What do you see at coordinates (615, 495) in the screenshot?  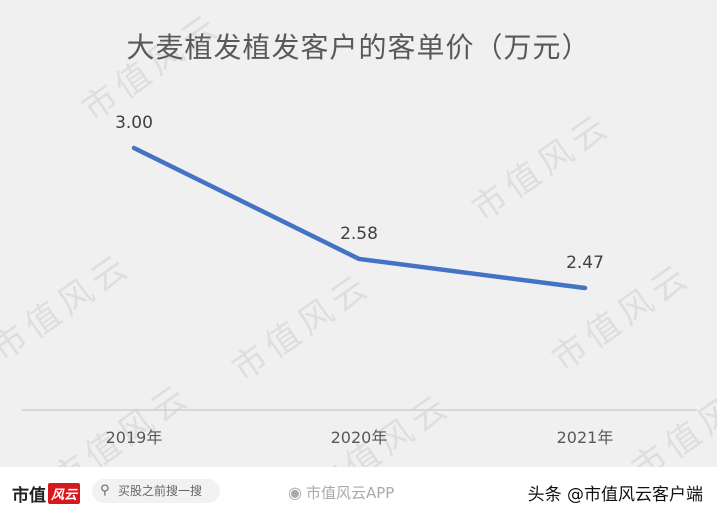 I see `attribution: 头条 @市值风云客户端` at bounding box center [615, 495].